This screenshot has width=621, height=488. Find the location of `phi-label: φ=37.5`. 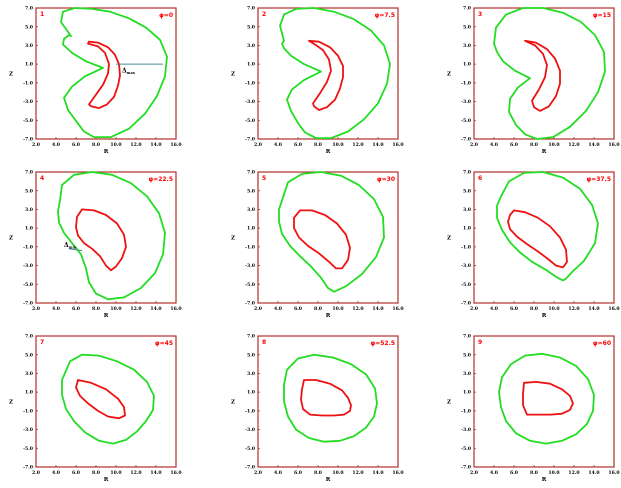

phi-label: φ=37.5 is located at coordinates (598, 179).